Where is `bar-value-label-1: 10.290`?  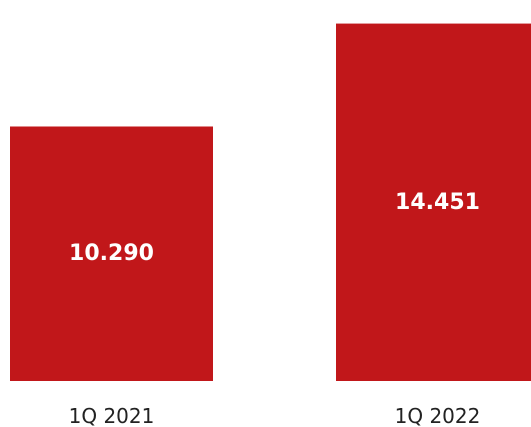 bar-value-label-1: 10.290 is located at coordinates (111, 253).